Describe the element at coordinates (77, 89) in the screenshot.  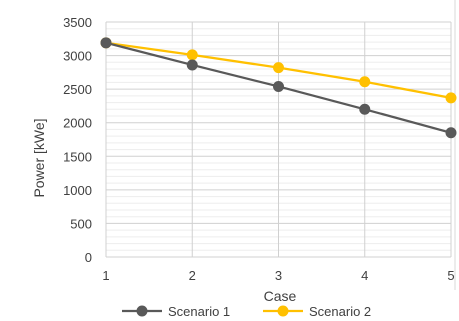
I see `y-tick-label: 2500` at that location.